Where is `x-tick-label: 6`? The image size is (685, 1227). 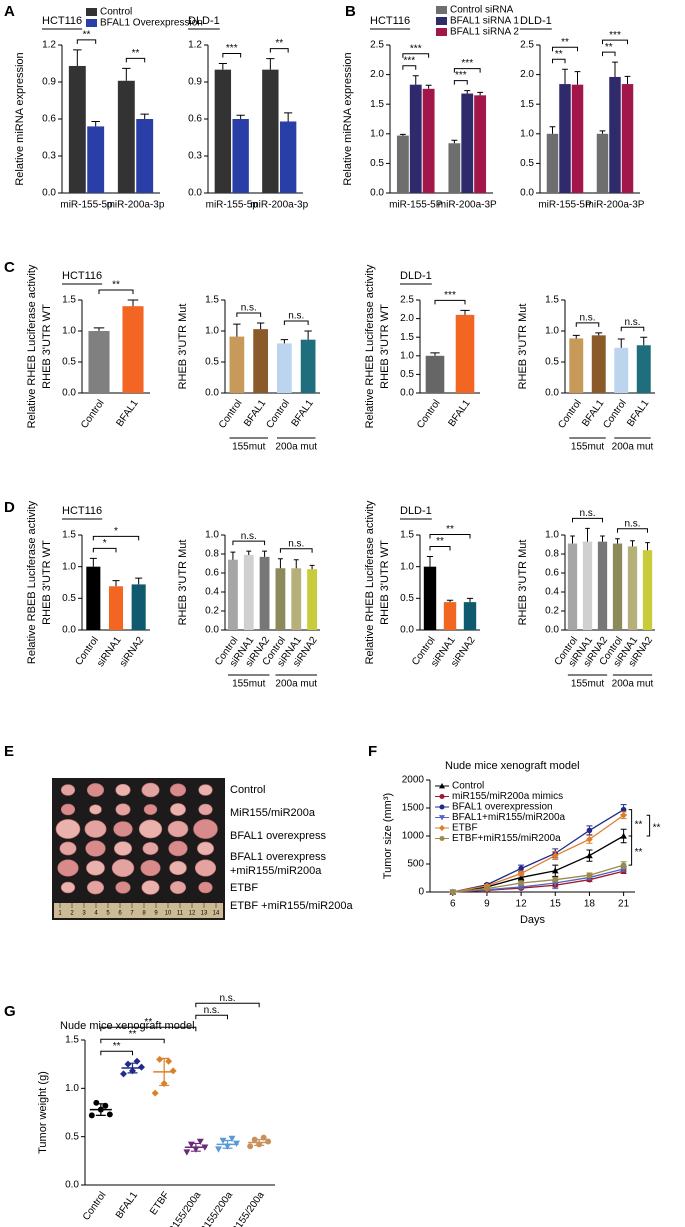 x-tick-label: 6 is located at coordinates (453, 904).